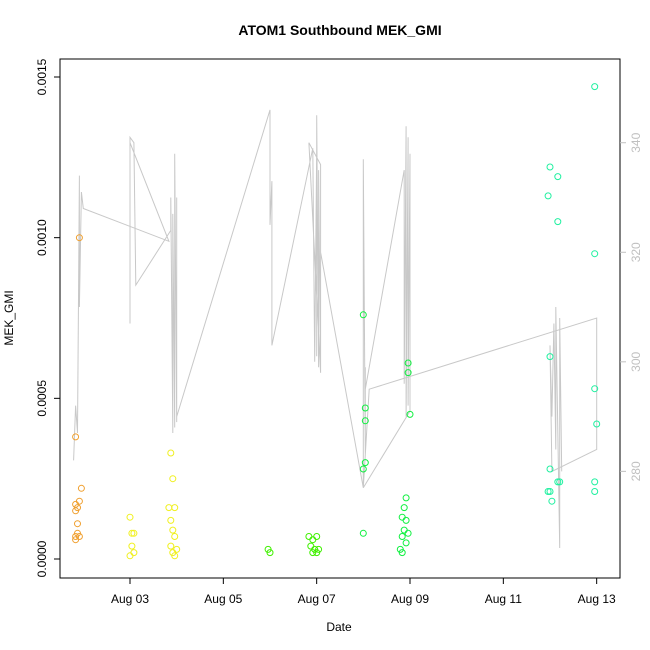  I want to click on y-tick-label: 0.0015, so click(42, 76).